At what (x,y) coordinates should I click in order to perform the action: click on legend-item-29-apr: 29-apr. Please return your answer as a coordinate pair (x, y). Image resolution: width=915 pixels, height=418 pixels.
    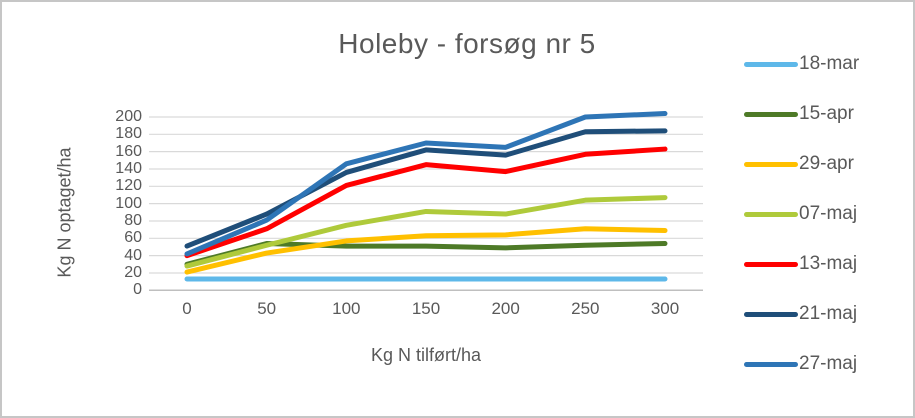
    Looking at the image, I should click on (801, 164).